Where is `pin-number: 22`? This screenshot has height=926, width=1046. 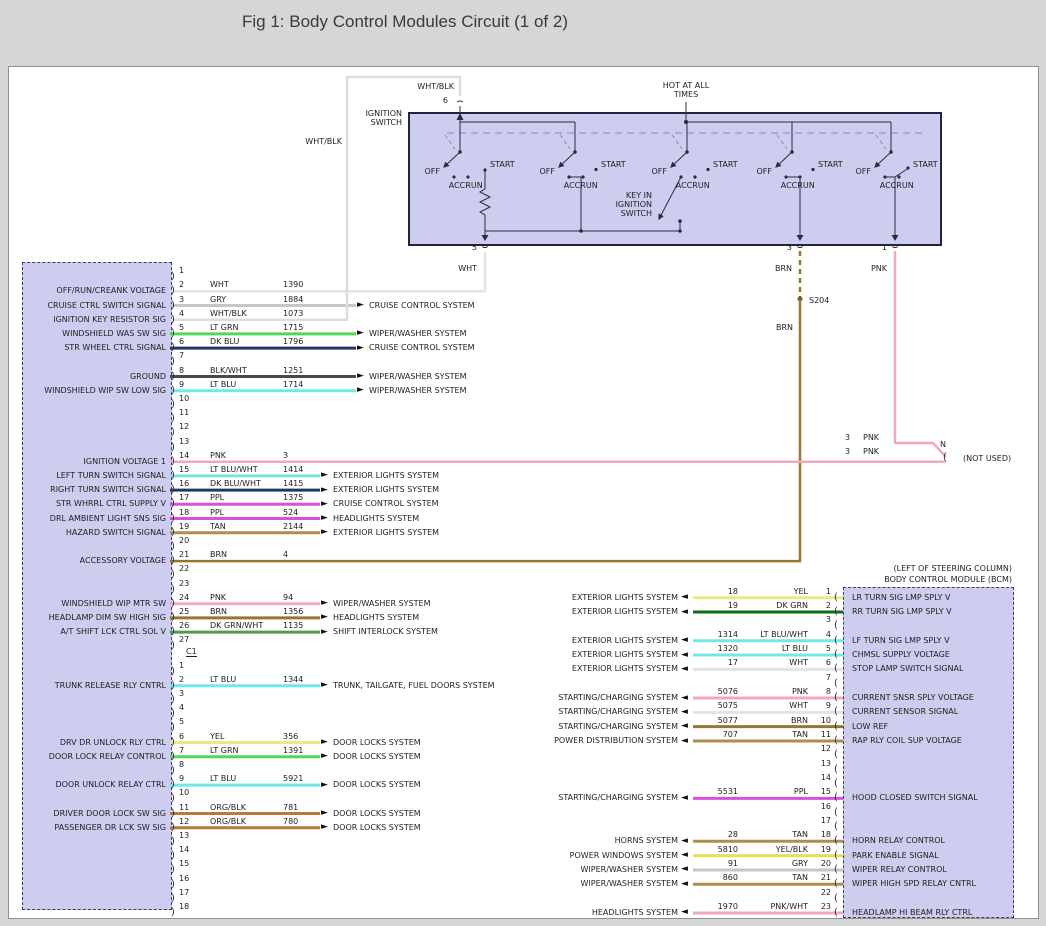
pin-number: 22 is located at coordinates (184, 569).